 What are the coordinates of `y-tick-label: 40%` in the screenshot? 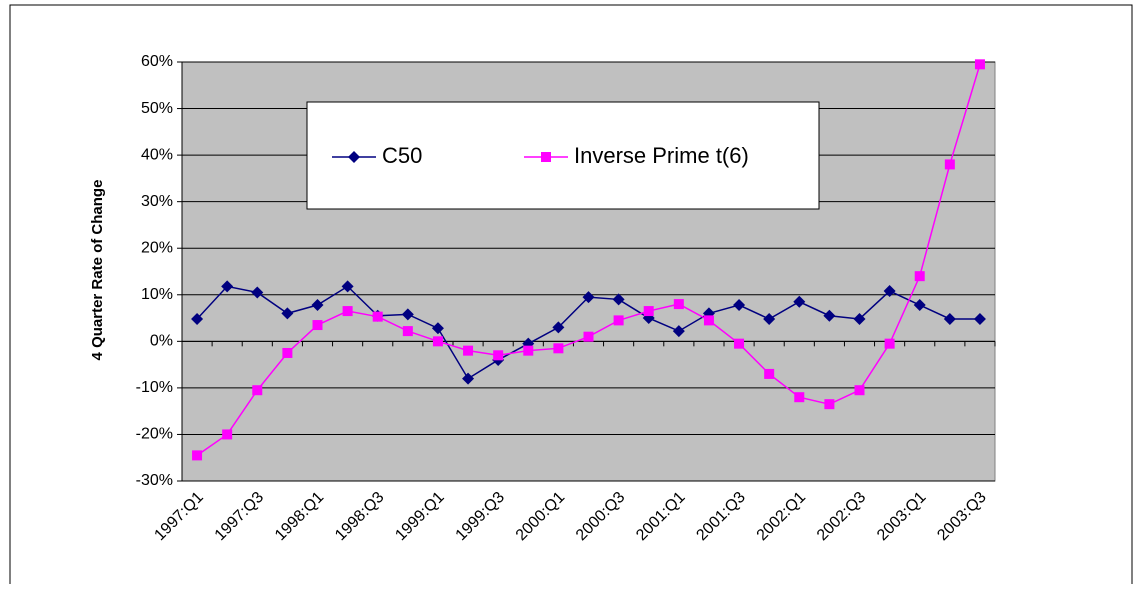 It's located at (157, 154).